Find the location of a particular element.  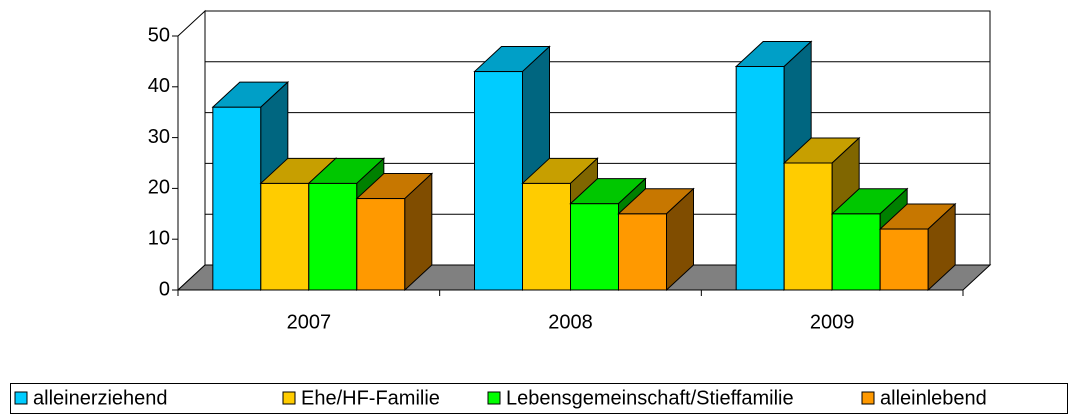

x-tick-label: 2007 is located at coordinates (309, 322).